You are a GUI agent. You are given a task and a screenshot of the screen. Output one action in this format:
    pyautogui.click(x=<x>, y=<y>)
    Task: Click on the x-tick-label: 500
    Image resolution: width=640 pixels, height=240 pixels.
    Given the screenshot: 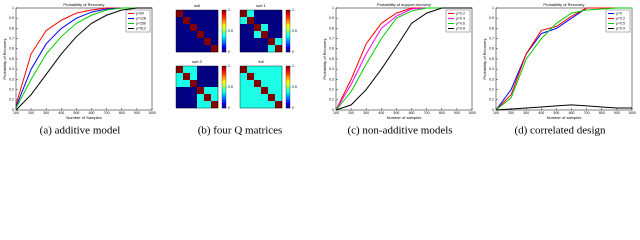 What is the action you would take?
    pyautogui.click(x=77, y=113)
    